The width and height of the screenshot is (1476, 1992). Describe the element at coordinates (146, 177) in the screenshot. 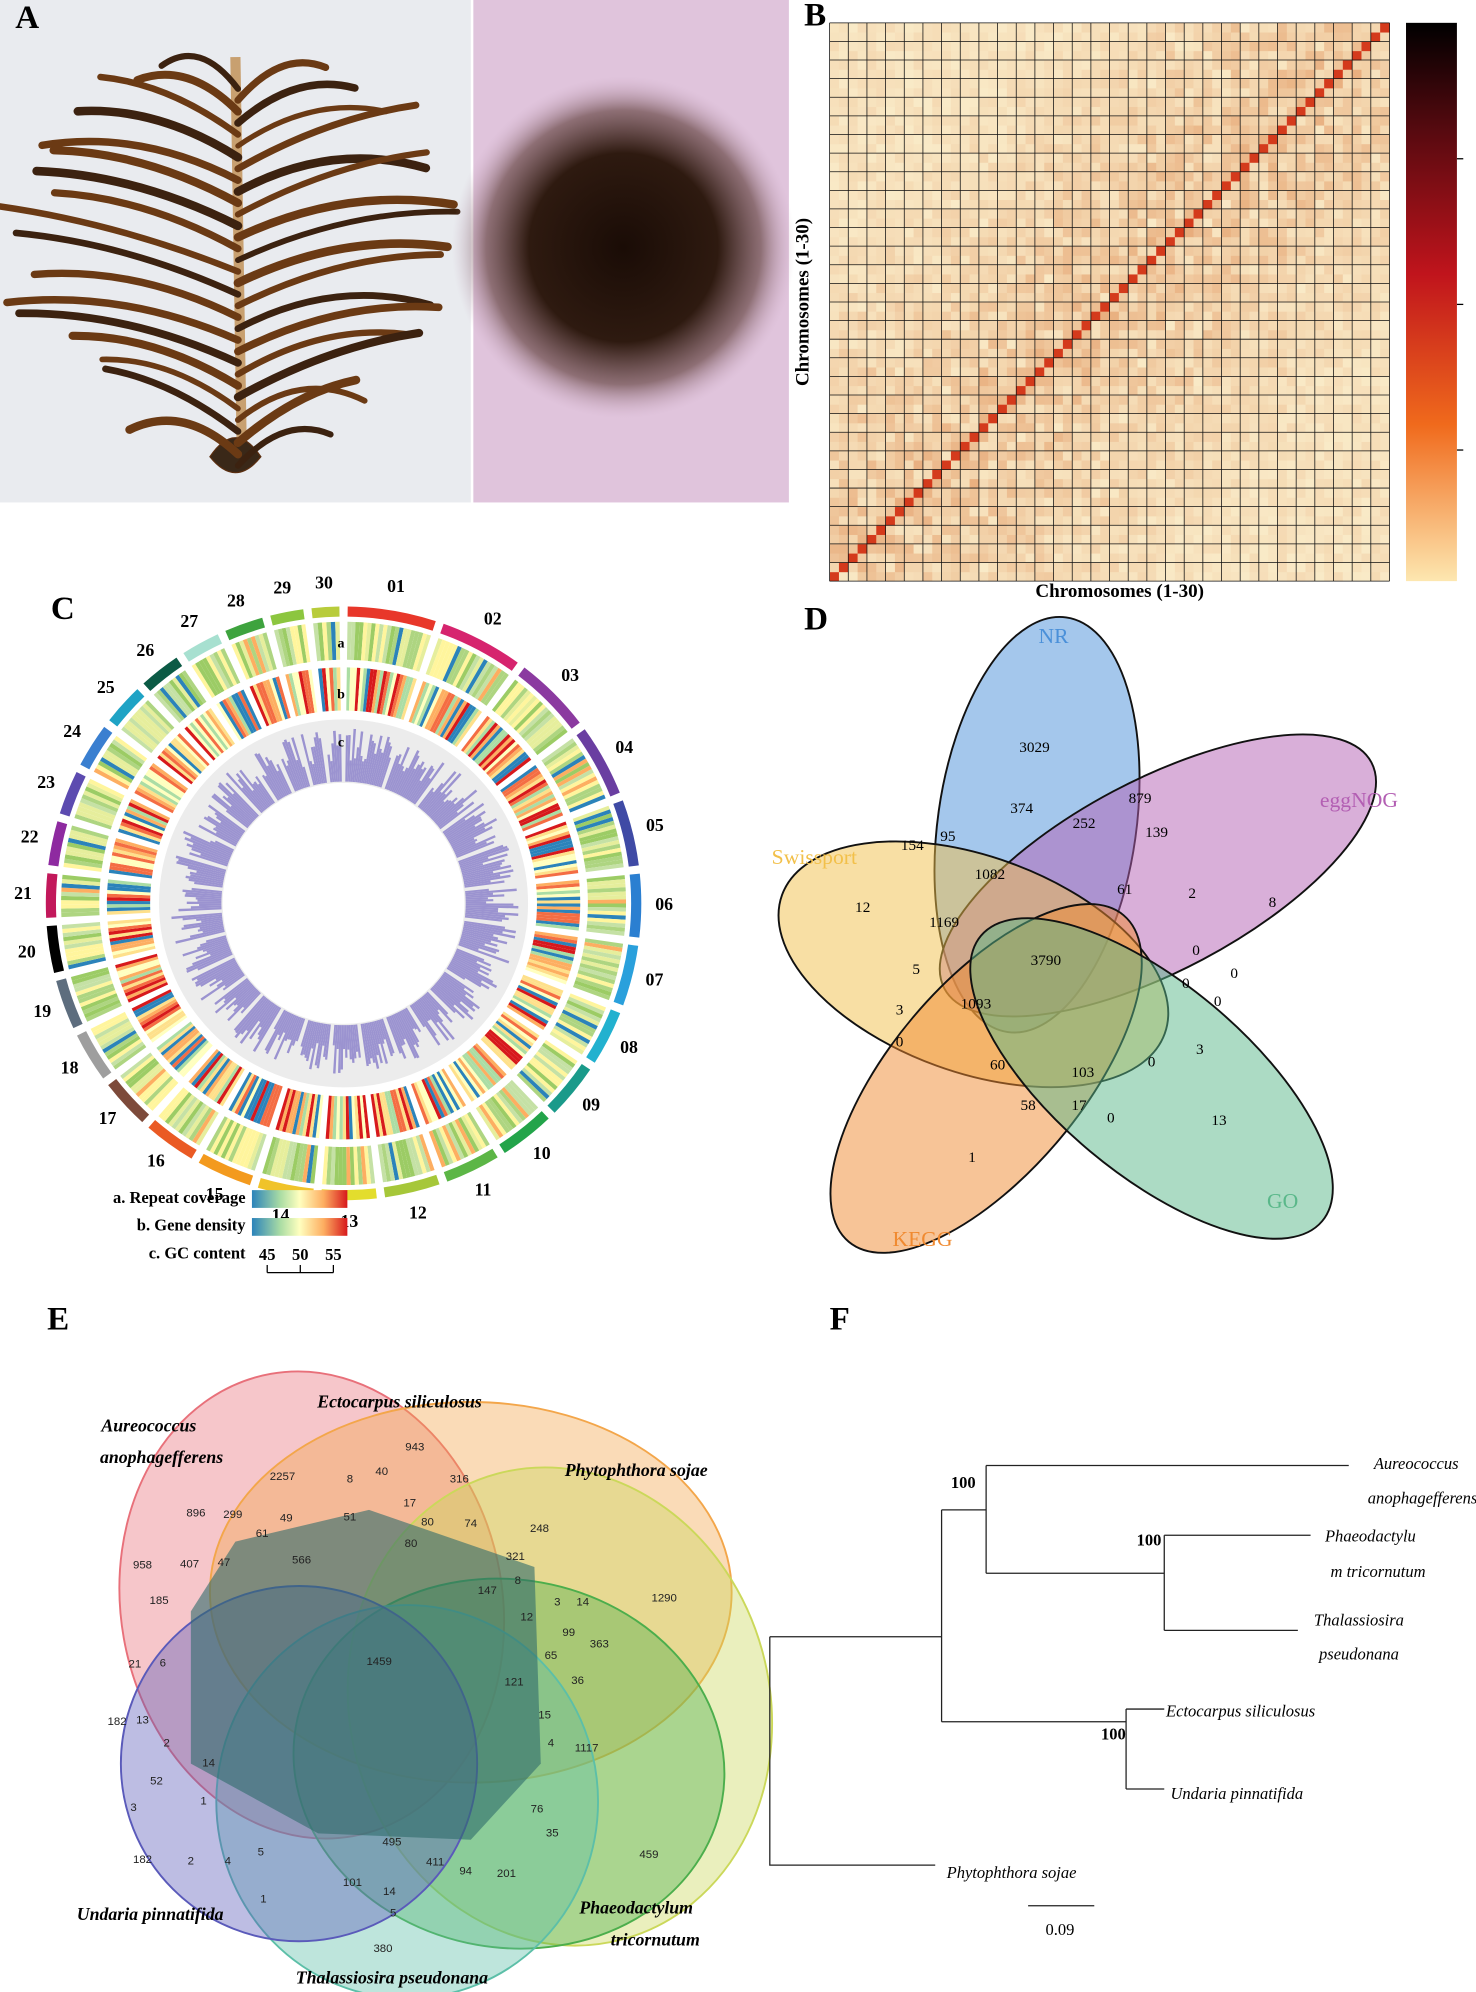

I see `frond` at that location.